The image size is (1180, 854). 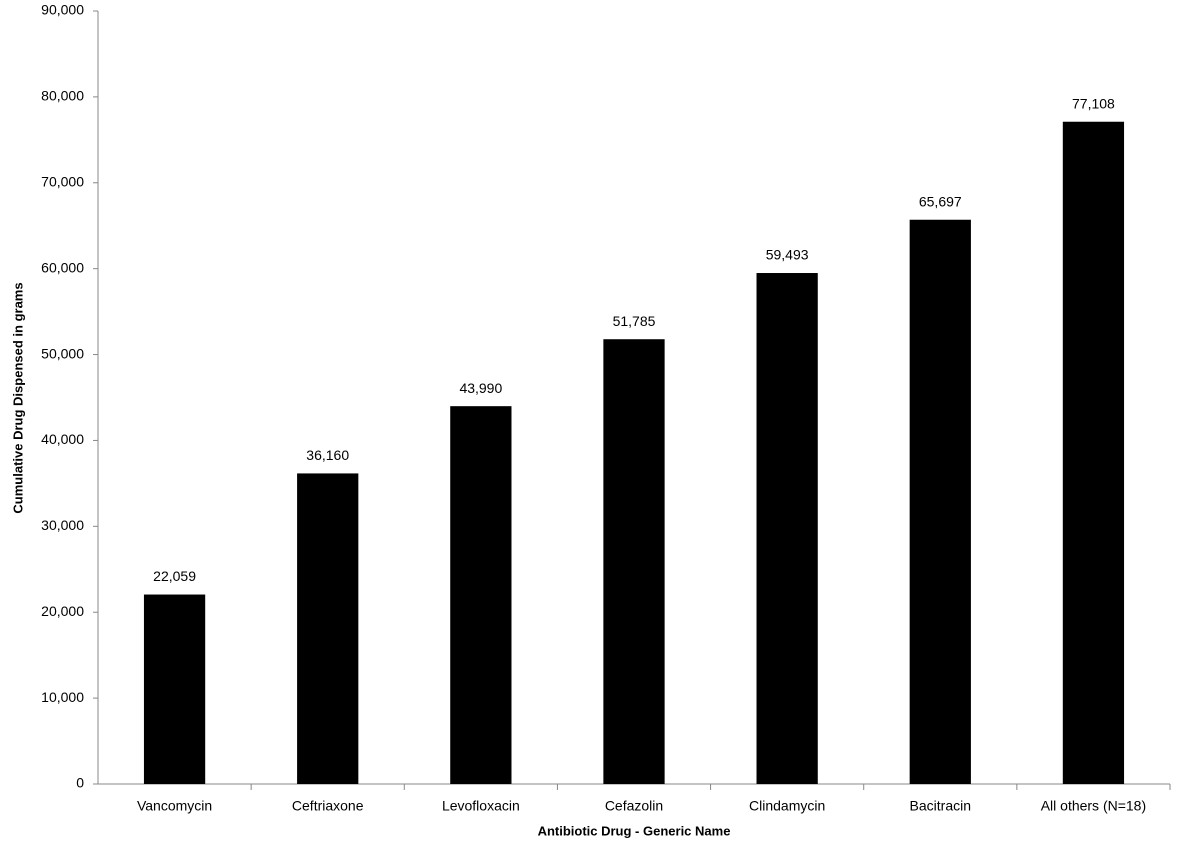 What do you see at coordinates (62, 525) in the screenshot?
I see `y-tick-label: 30,000` at bounding box center [62, 525].